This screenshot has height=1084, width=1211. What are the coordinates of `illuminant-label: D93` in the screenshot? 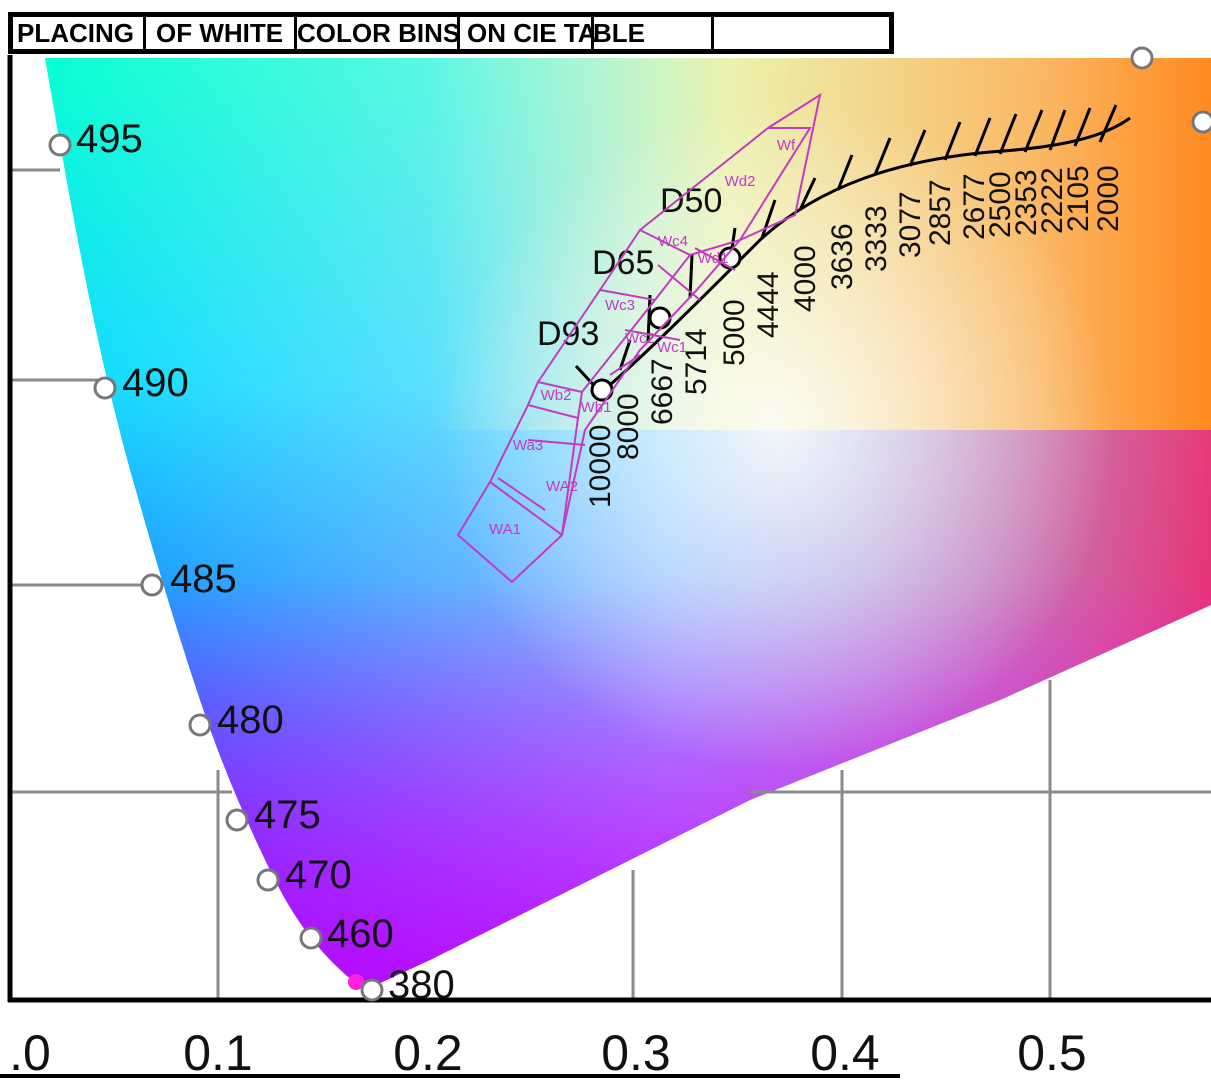 It's located at (568, 334).